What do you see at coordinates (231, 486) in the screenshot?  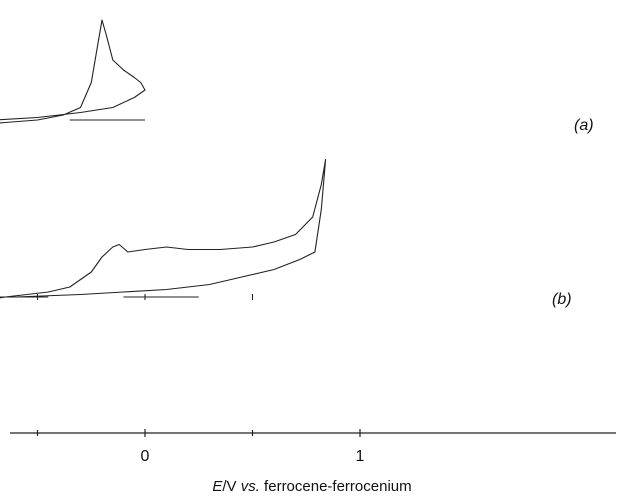 I see `x-axis-label-unit: /V` at bounding box center [231, 486].